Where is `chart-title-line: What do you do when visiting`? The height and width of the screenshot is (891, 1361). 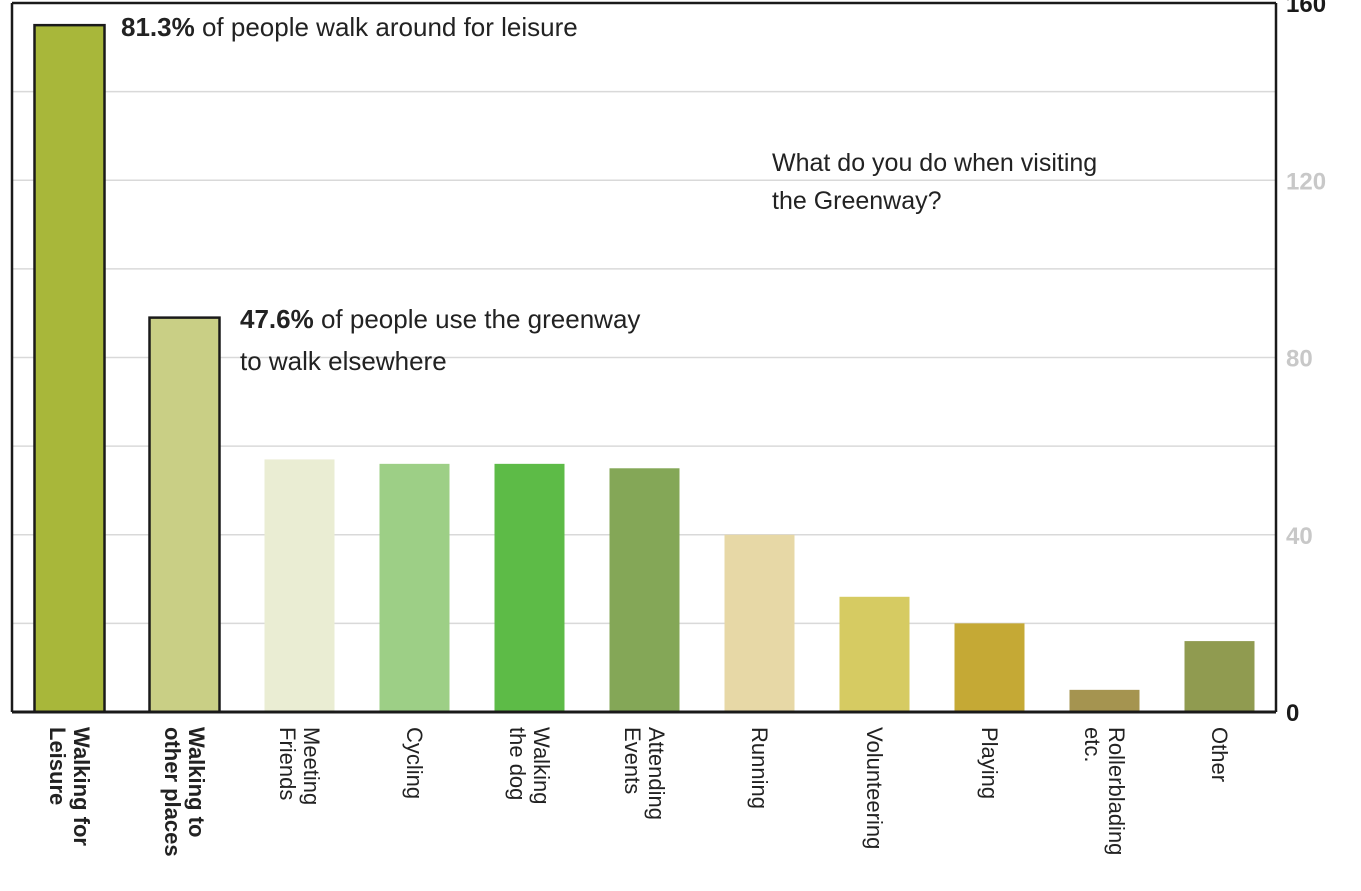
chart-title-line: What do you do when visiting is located at coordinates (934, 163).